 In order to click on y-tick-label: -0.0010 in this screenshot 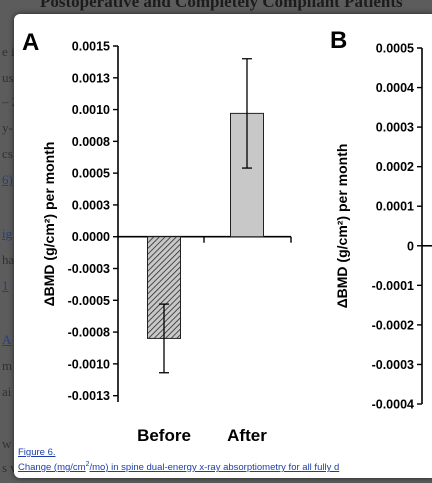, I will do `click(89, 364)`.